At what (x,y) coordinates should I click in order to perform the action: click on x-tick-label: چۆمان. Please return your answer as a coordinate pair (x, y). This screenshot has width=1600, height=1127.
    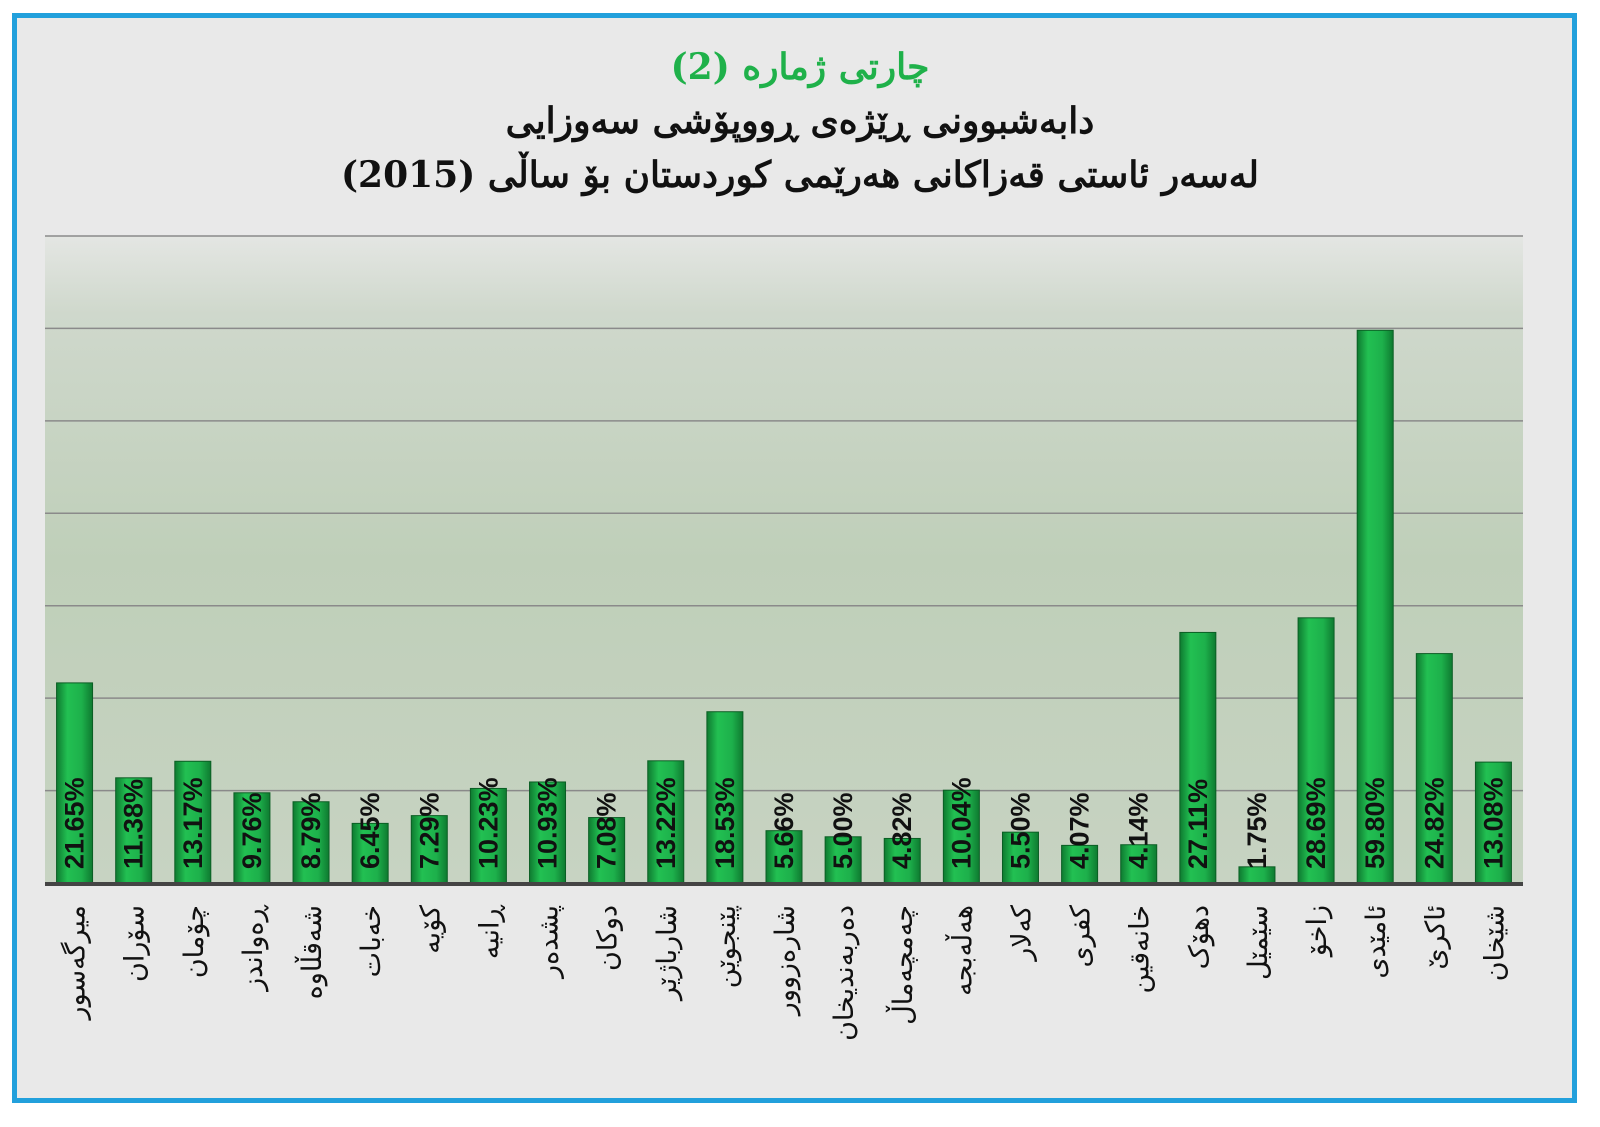
    Looking at the image, I should click on (194, 941).